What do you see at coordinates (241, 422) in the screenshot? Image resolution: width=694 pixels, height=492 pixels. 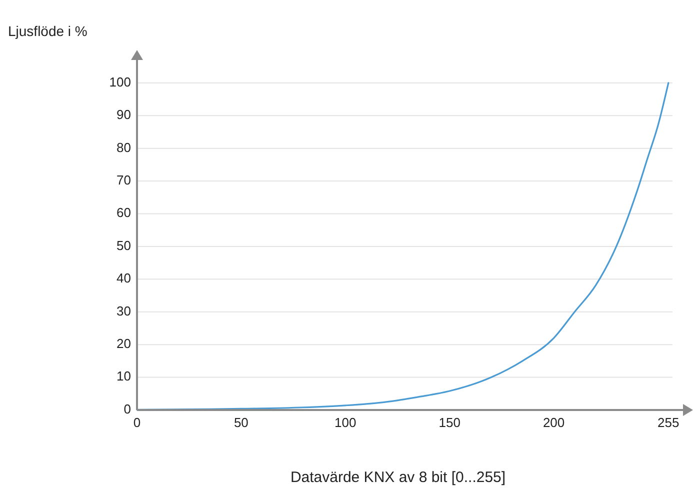 I see `x-tick-label: 50` at bounding box center [241, 422].